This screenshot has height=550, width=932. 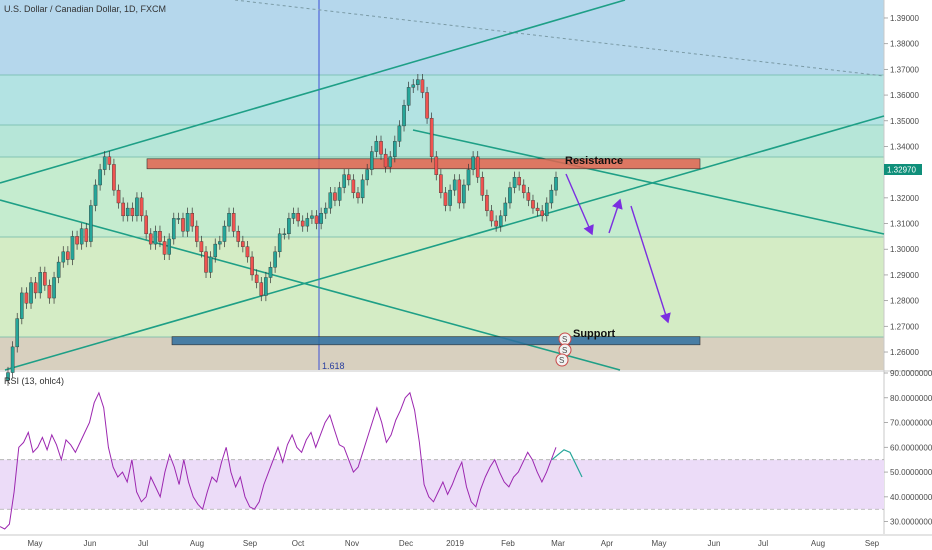 I want to click on rsi-projection-curve, so click(x=567, y=463).